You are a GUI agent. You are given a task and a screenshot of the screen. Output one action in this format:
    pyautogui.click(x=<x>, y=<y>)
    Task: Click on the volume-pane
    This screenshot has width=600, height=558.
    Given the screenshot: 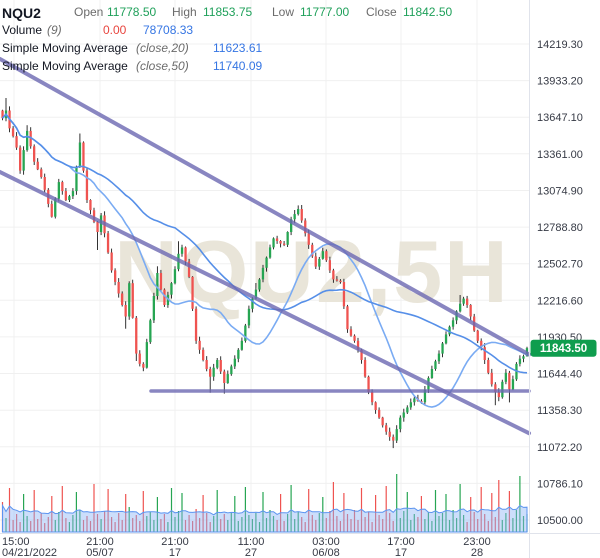 What is the action you would take?
    pyautogui.click(x=264, y=503)
    